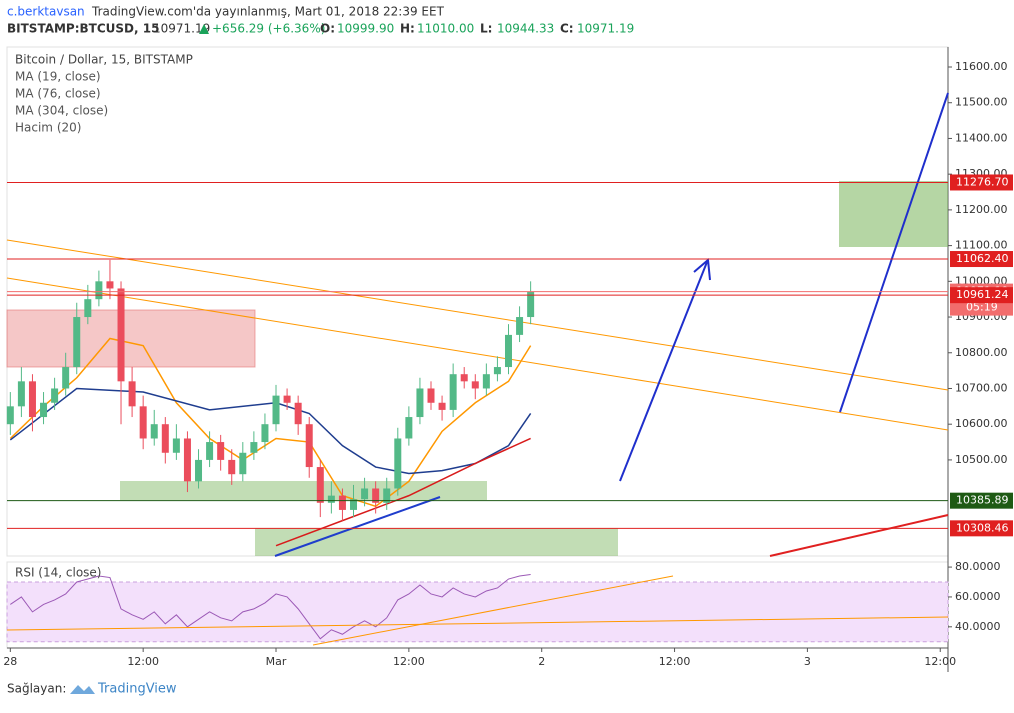 The width and height of the screenshot is (1014, 713). Describe the element at coordinates (137, 689) in the screenshot. I see `brand: TradingView` at that location.